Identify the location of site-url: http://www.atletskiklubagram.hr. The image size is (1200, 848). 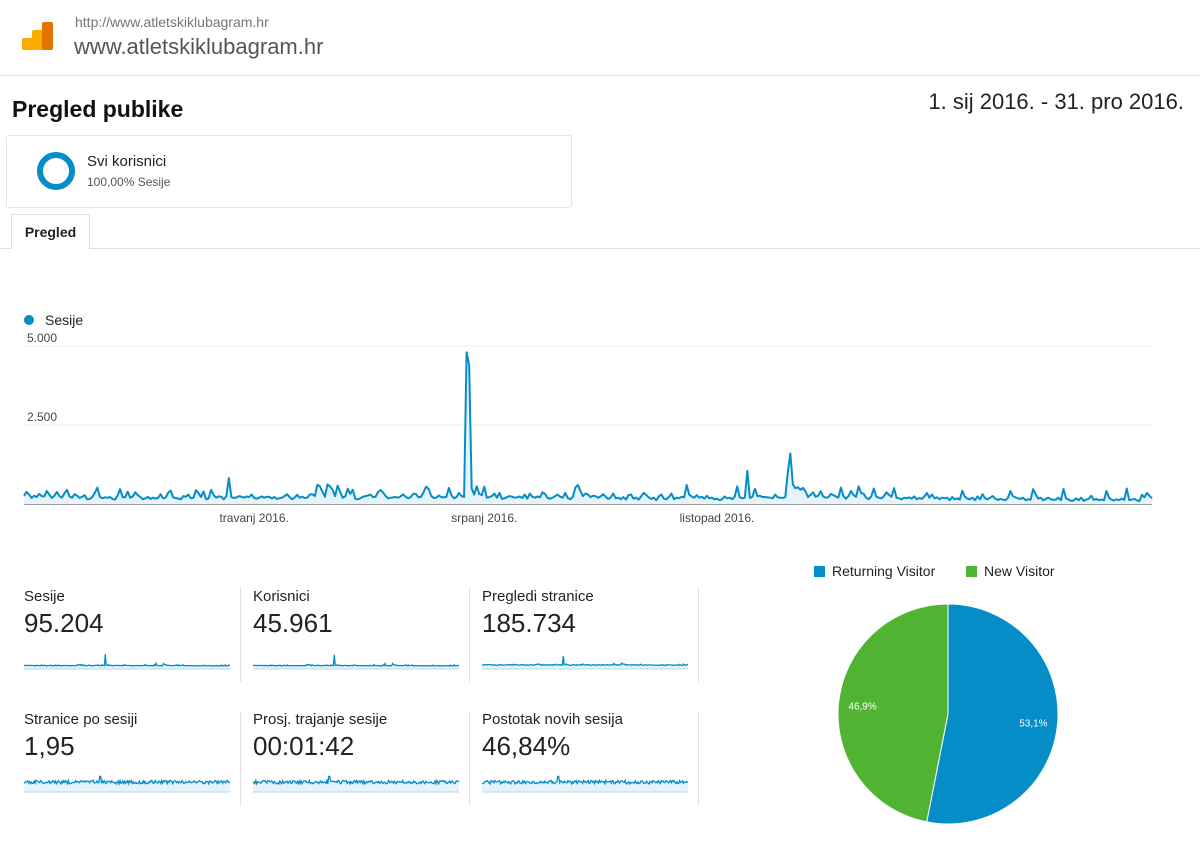
(172, 22).